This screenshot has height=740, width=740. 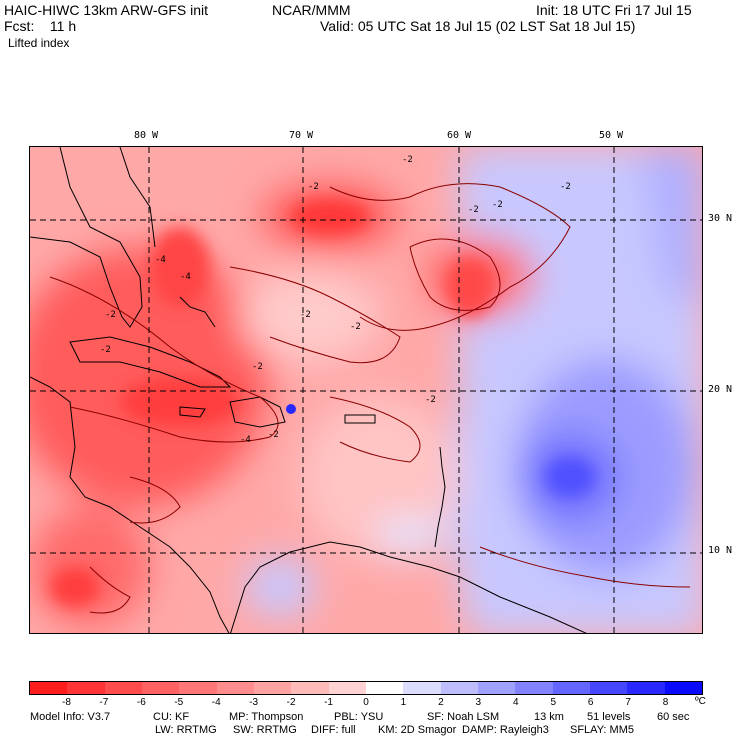 I want to click on footer-timestep: 60 sec, so click(x=673, y=717).